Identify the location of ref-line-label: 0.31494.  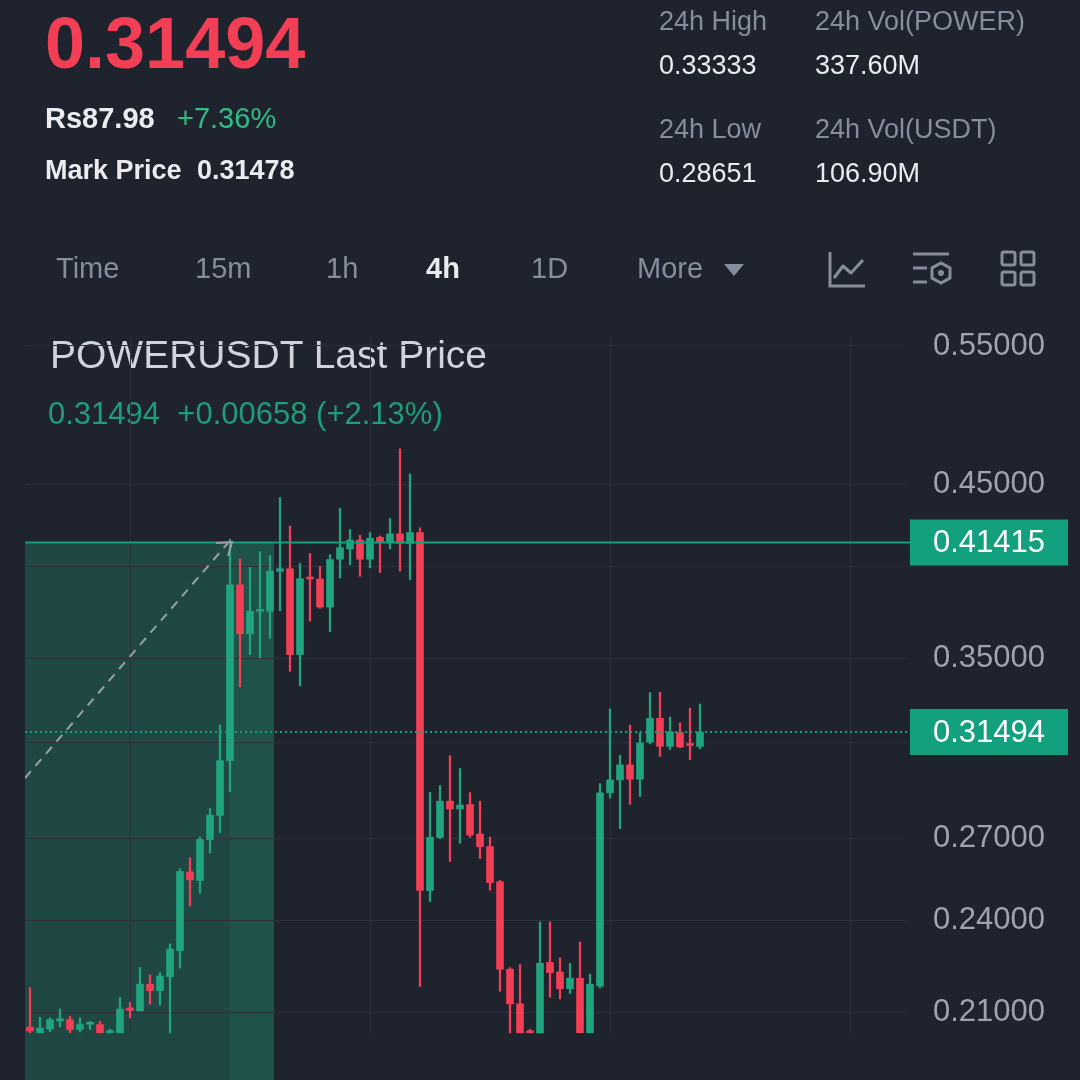
(989, 731).